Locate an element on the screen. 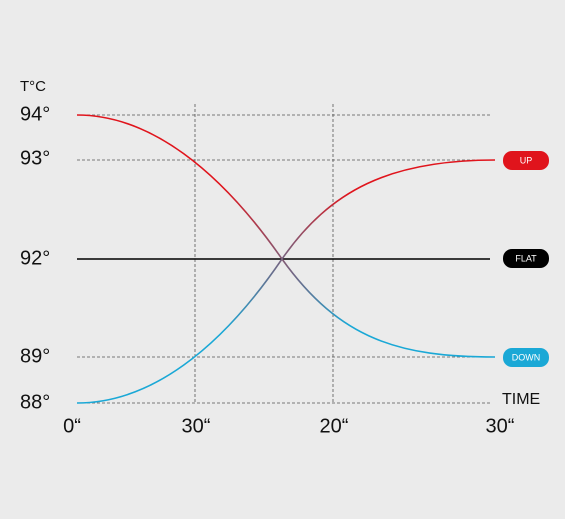 This screenshot has height=519, width=565. axis-title: T°C is located at coordinates (33, 86).